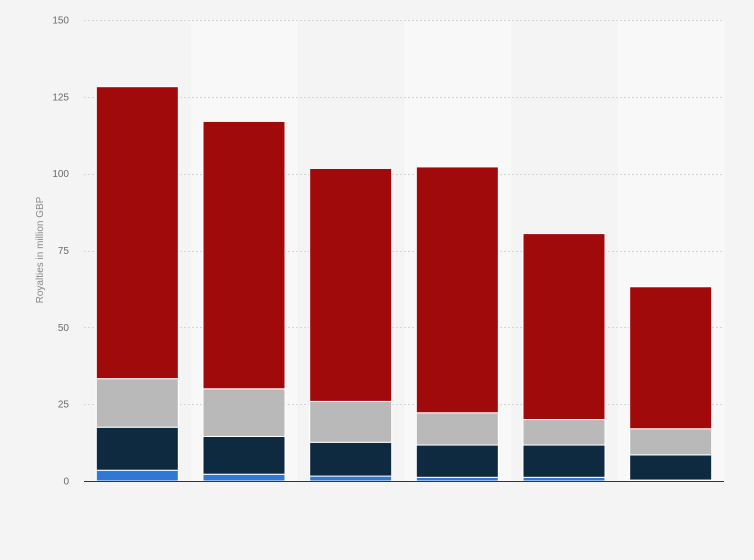 This screenshot has height=560, width=754. What do you see at coordinates (64, 328) in the screenshot?
I see `y-tick-label: 50` at bounding box center [64, 328].